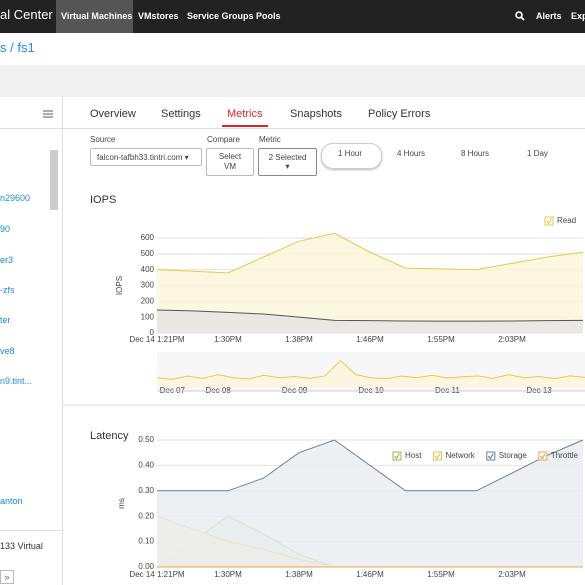  What do you see at coordinates (324, 128) in the screenshot?
I see `tab-rule` at bounding box center [324, 128].